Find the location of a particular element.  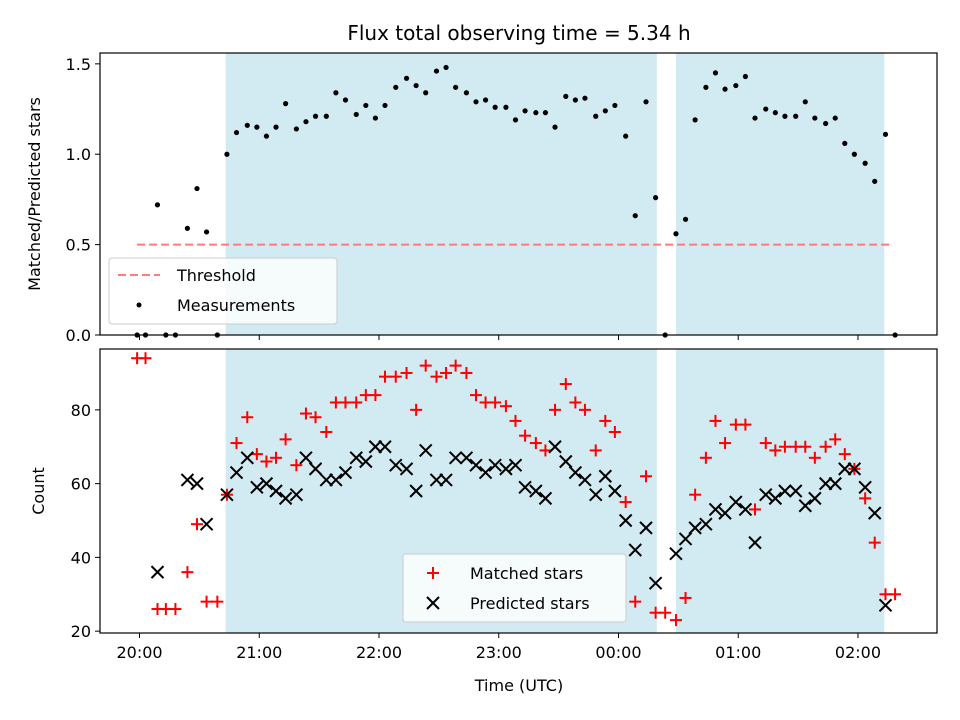

observing-window is located at coordinates (780, 491).